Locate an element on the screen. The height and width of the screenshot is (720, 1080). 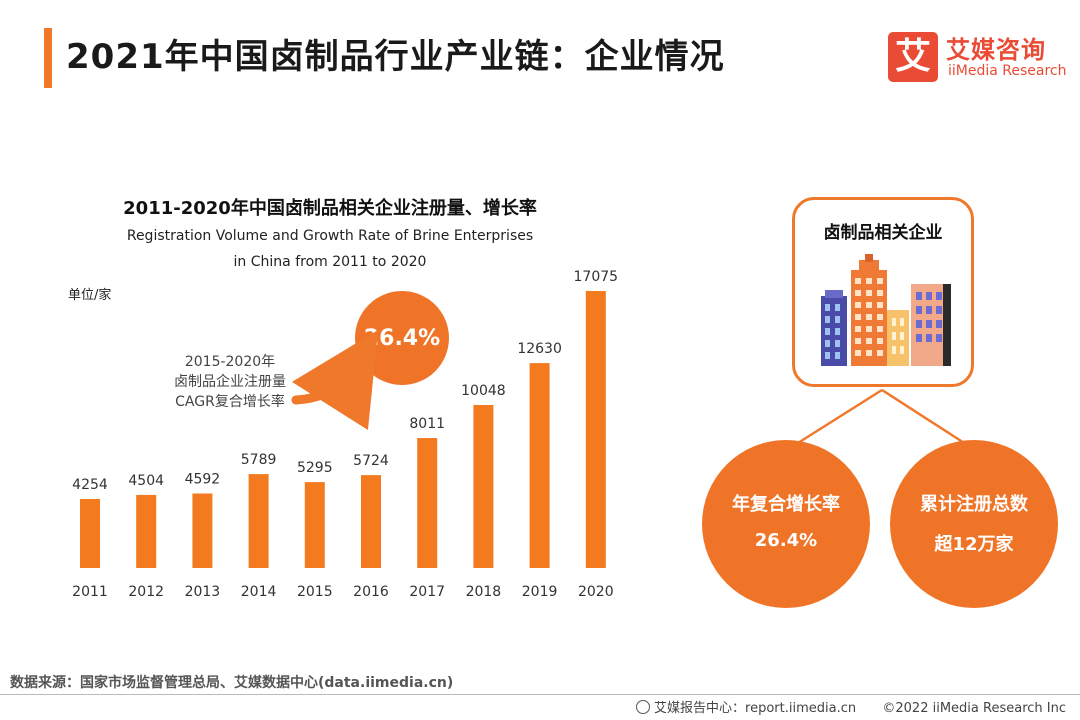
x-tick-label-2016: 2016 is located at coordinates (371, 592).